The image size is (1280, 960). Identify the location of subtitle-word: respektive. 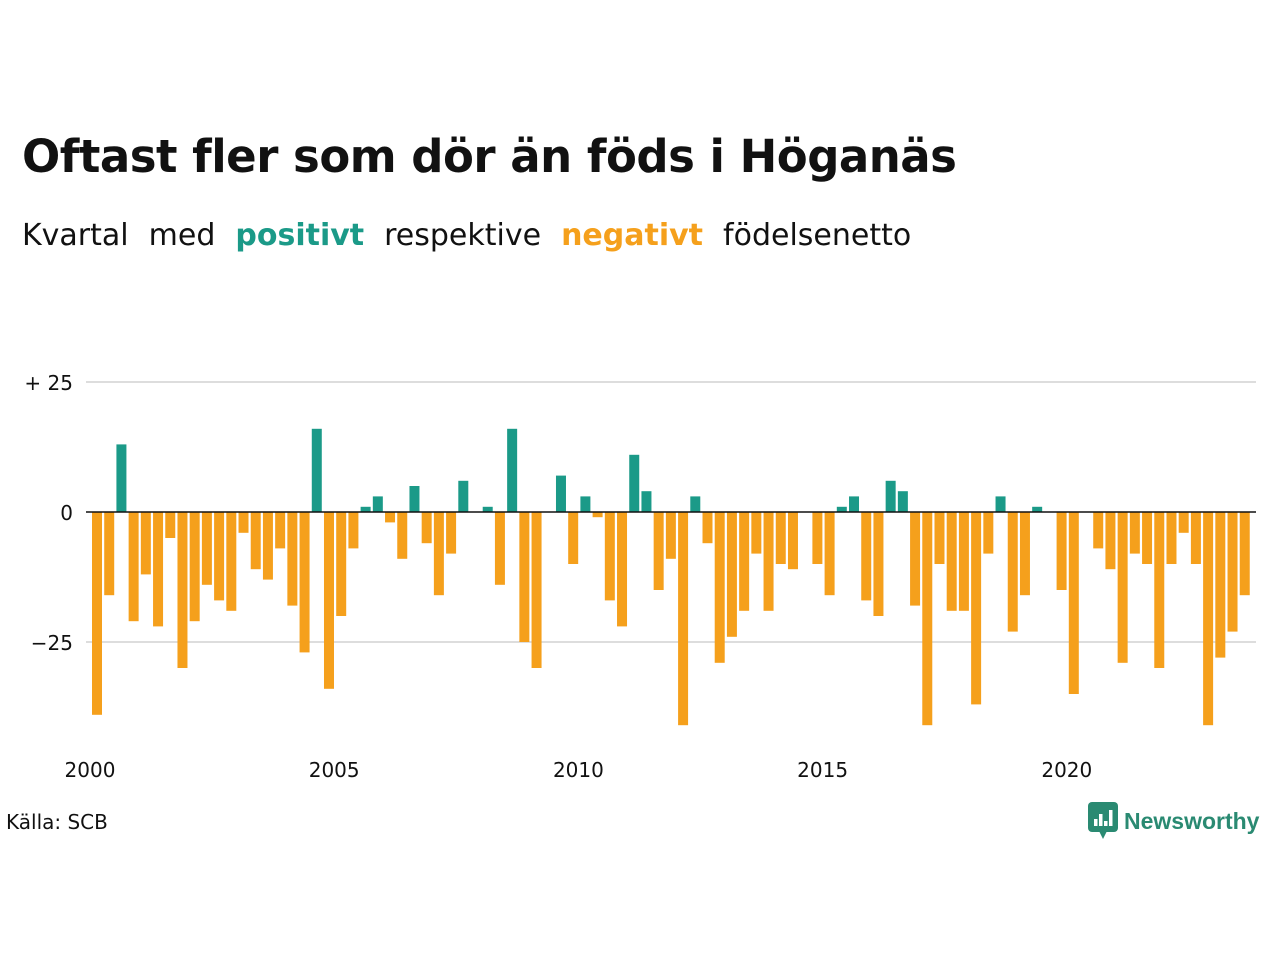
(463, 235).